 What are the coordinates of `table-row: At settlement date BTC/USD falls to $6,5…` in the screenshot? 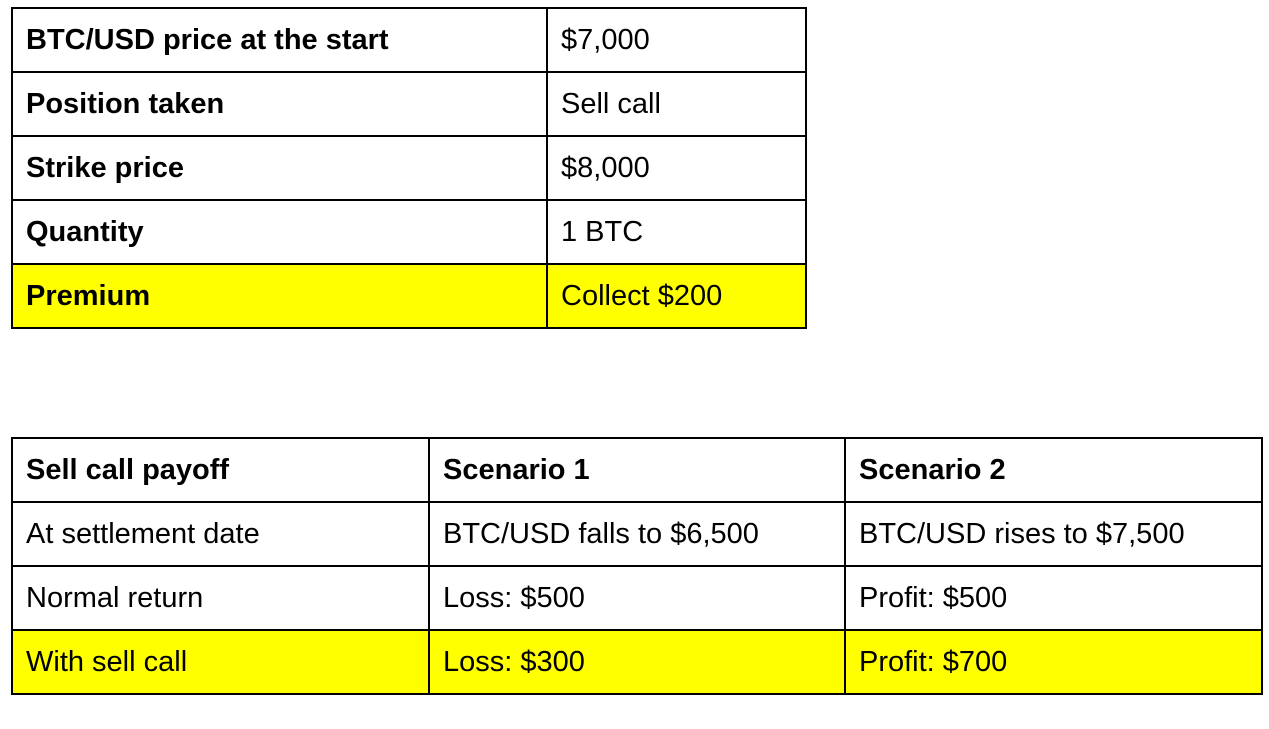 It's located at (637, 534).